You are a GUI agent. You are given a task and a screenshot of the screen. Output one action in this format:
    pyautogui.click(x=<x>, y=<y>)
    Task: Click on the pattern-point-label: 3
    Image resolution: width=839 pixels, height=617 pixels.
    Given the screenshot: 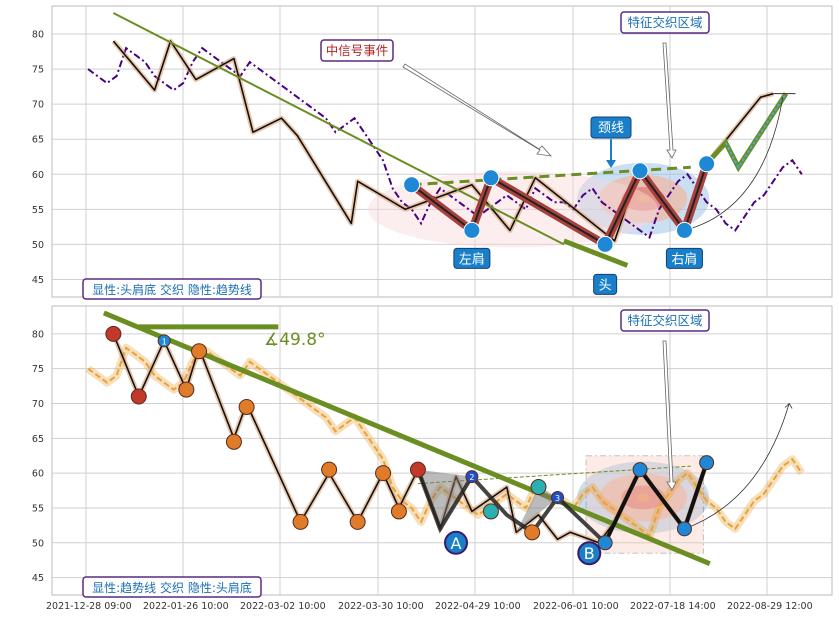 What is the action you would take?
    pyautogui.click(x=557, y=498)
    